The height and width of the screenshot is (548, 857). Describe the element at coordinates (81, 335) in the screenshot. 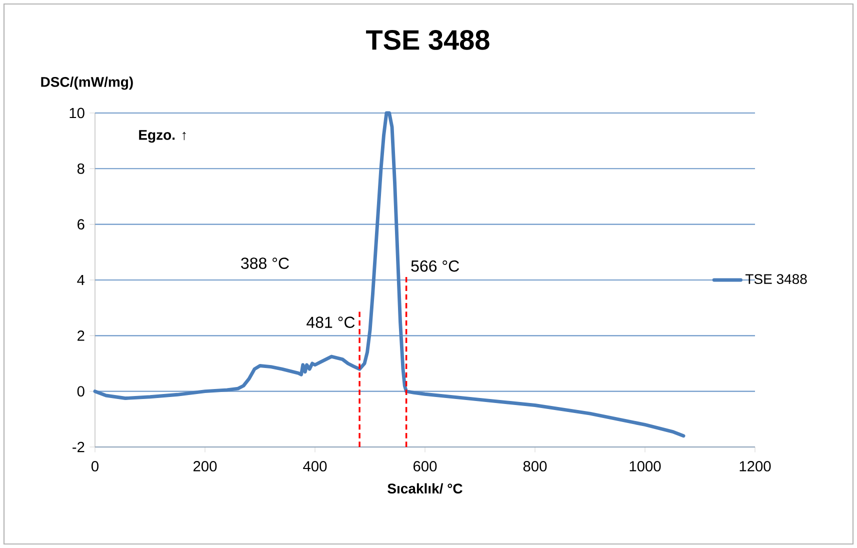

I see `y-tick-label: 2` at that location.